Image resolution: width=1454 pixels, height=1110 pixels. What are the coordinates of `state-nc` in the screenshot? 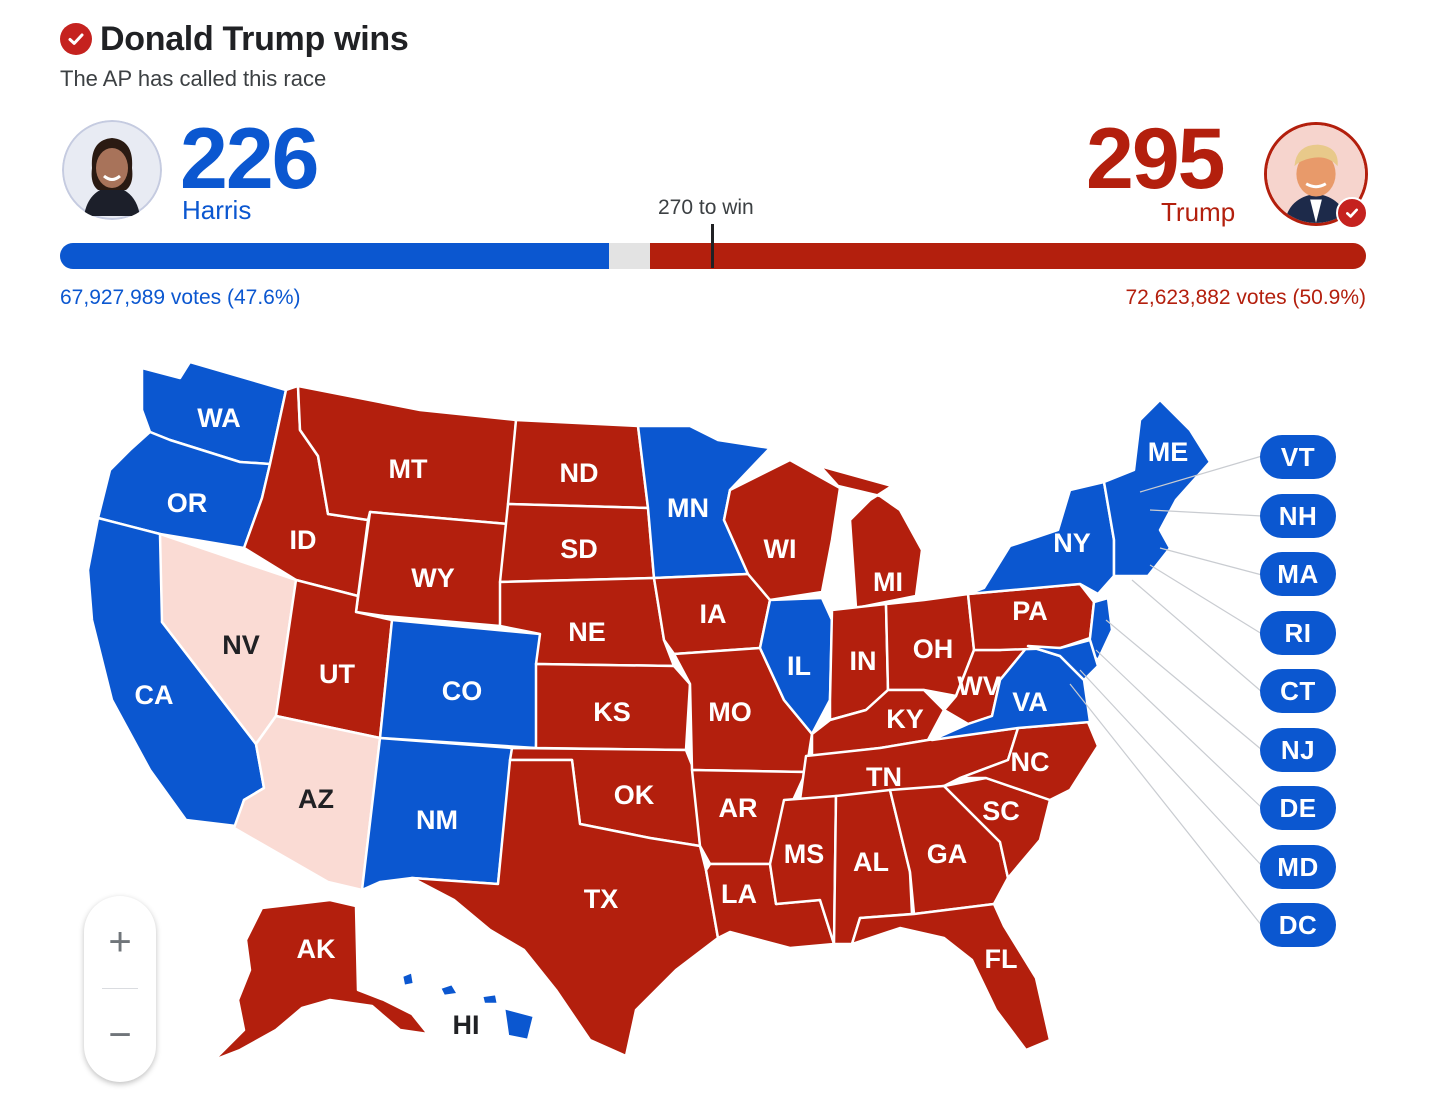 It's located at (1029, 761).